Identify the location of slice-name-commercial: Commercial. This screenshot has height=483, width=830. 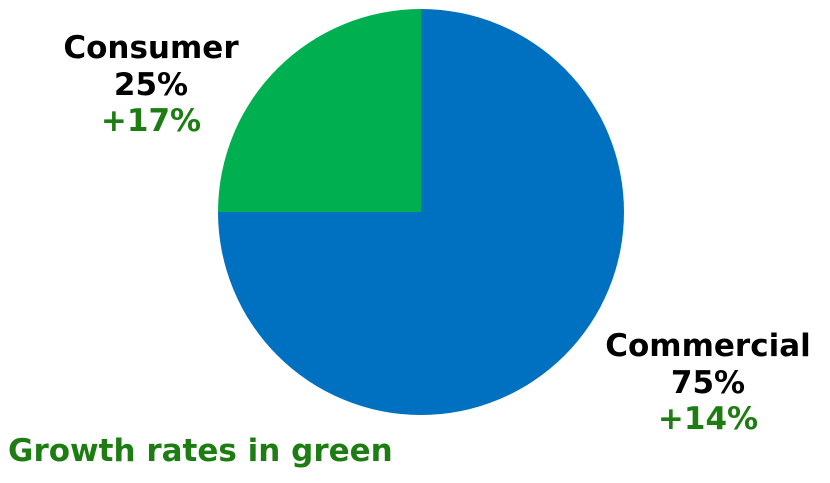
(708, 346).